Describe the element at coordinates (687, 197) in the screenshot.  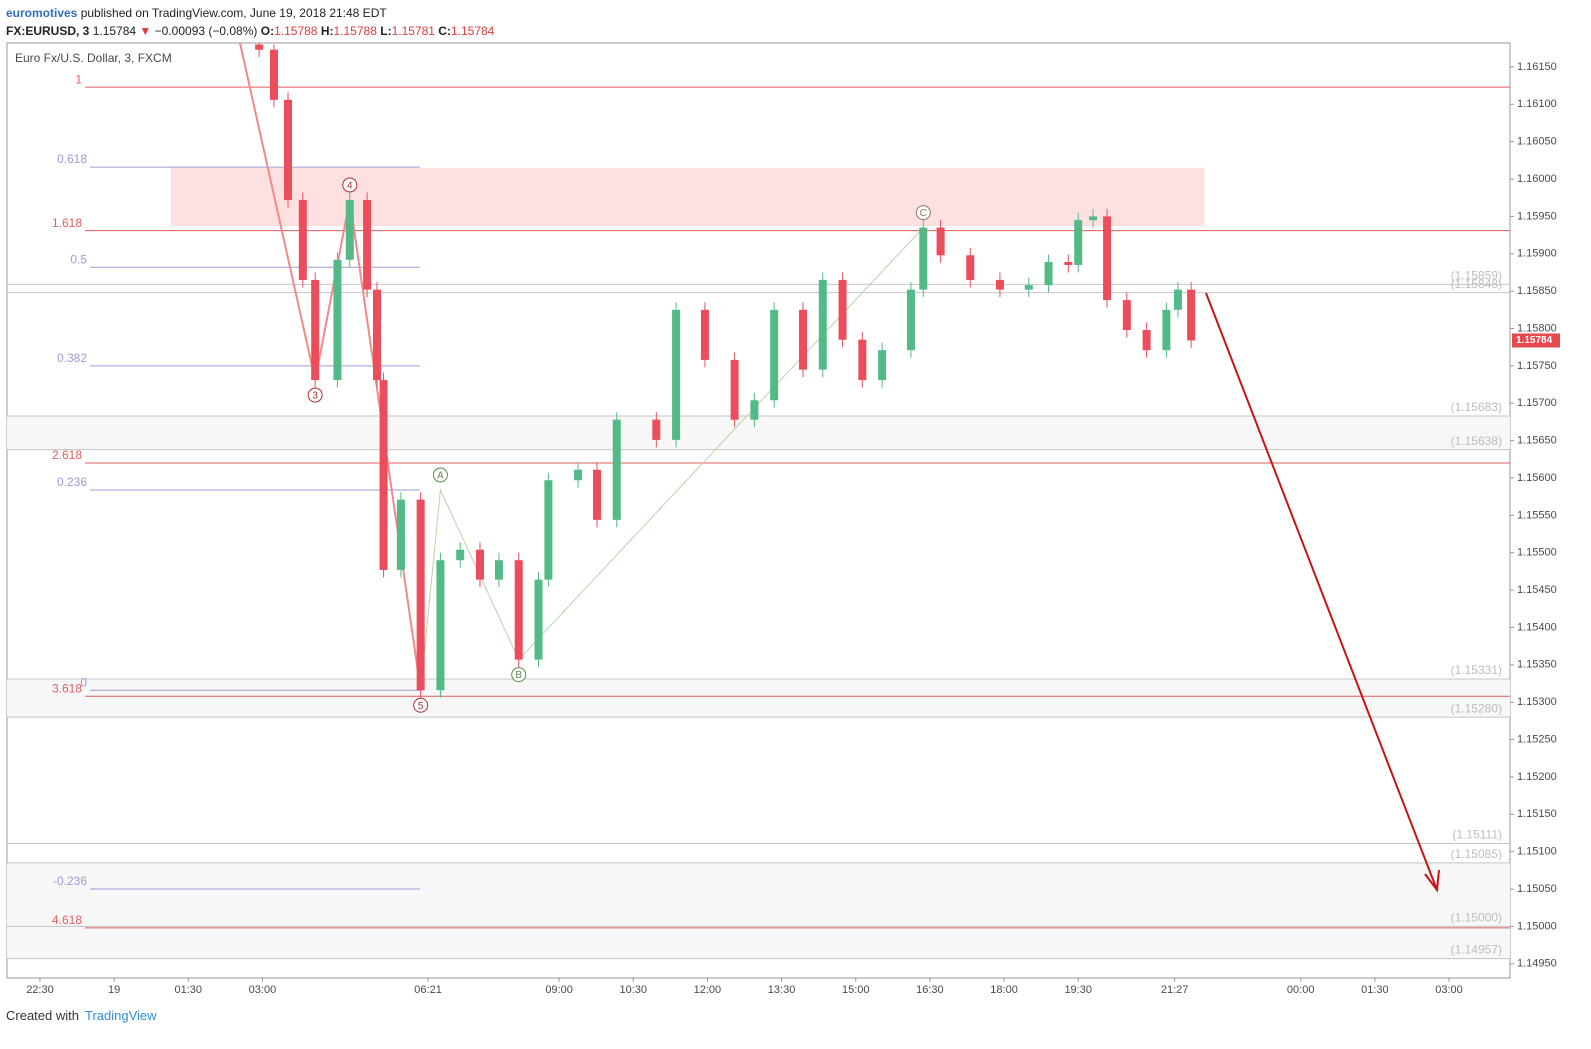
I see `zone` at that location.